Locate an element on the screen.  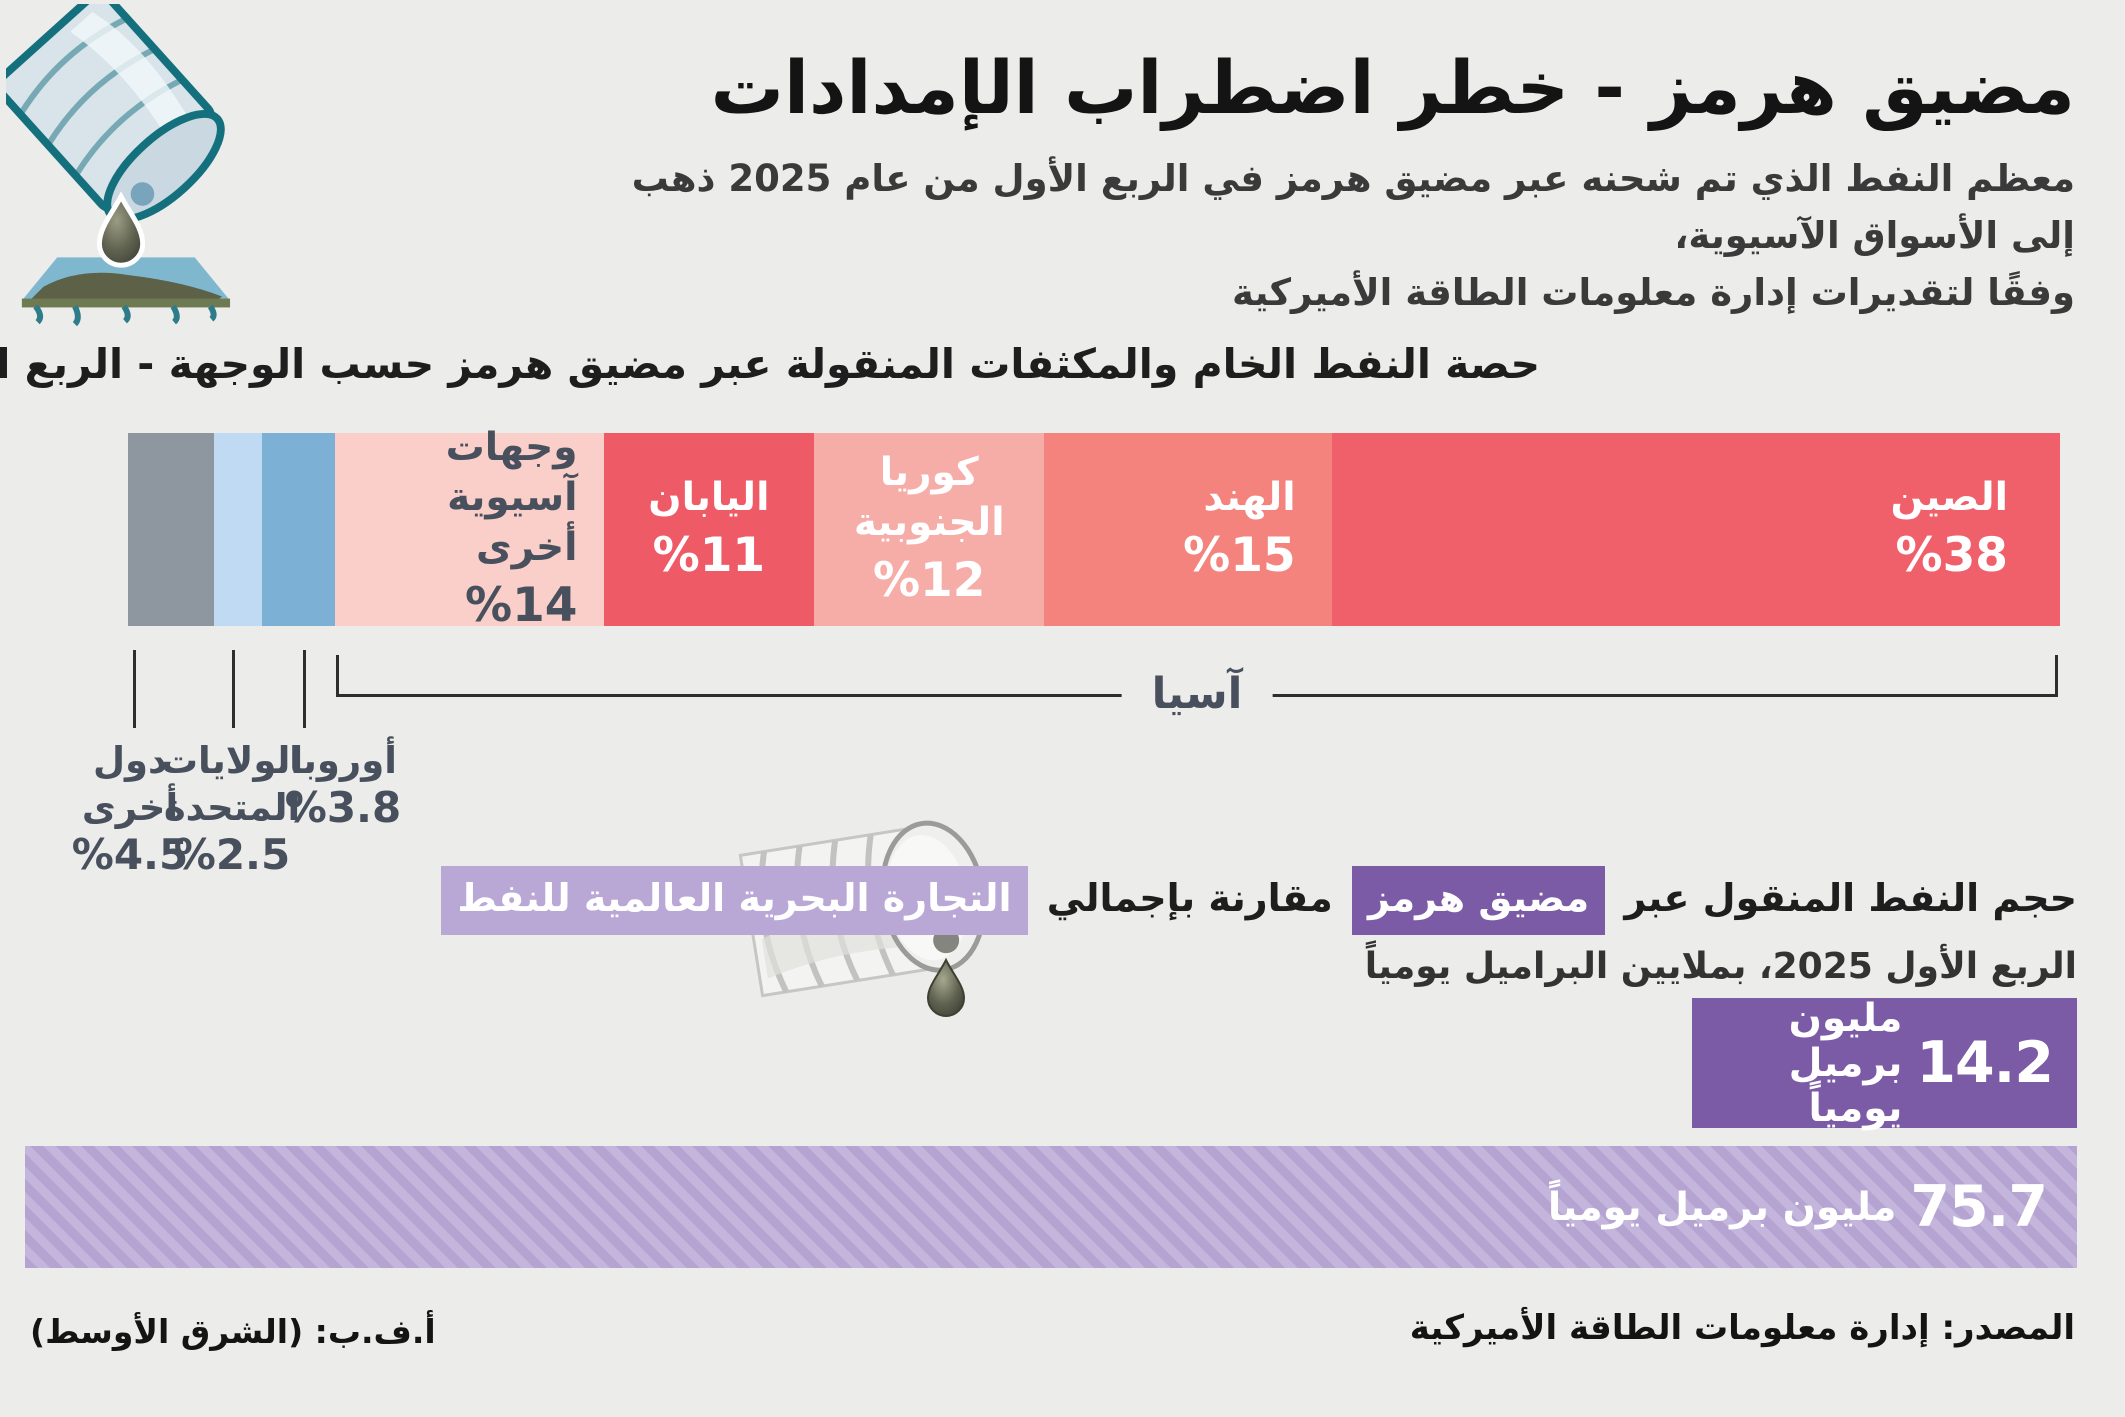
bar-segment-south-korea: كوريا الجنوبية %12 is located at coordinates (929, 529).